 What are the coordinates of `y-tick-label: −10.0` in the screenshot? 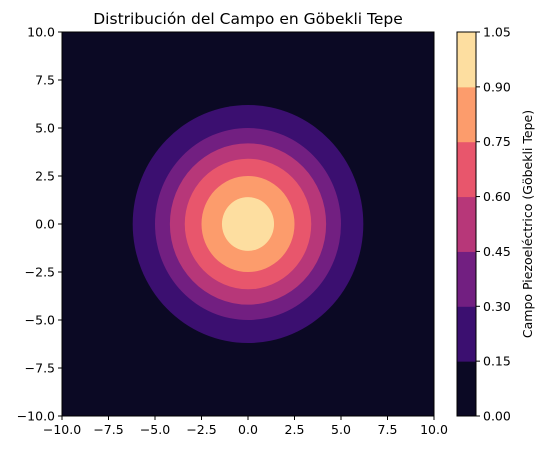 It's located at (36, 416).